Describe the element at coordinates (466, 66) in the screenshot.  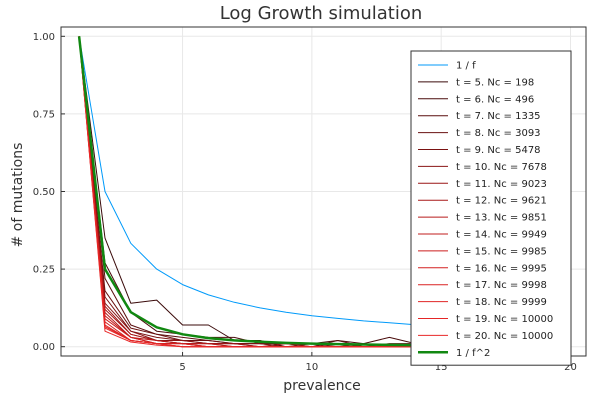
I see `legend-label: 1 / f` at that location.